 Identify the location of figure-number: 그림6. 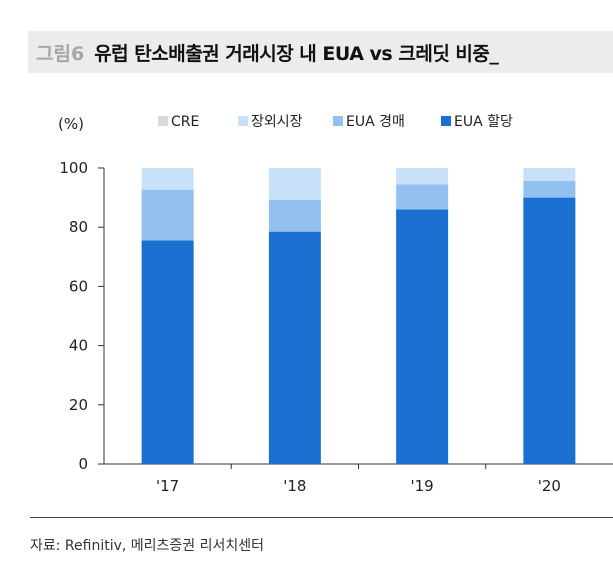
(60, 53).